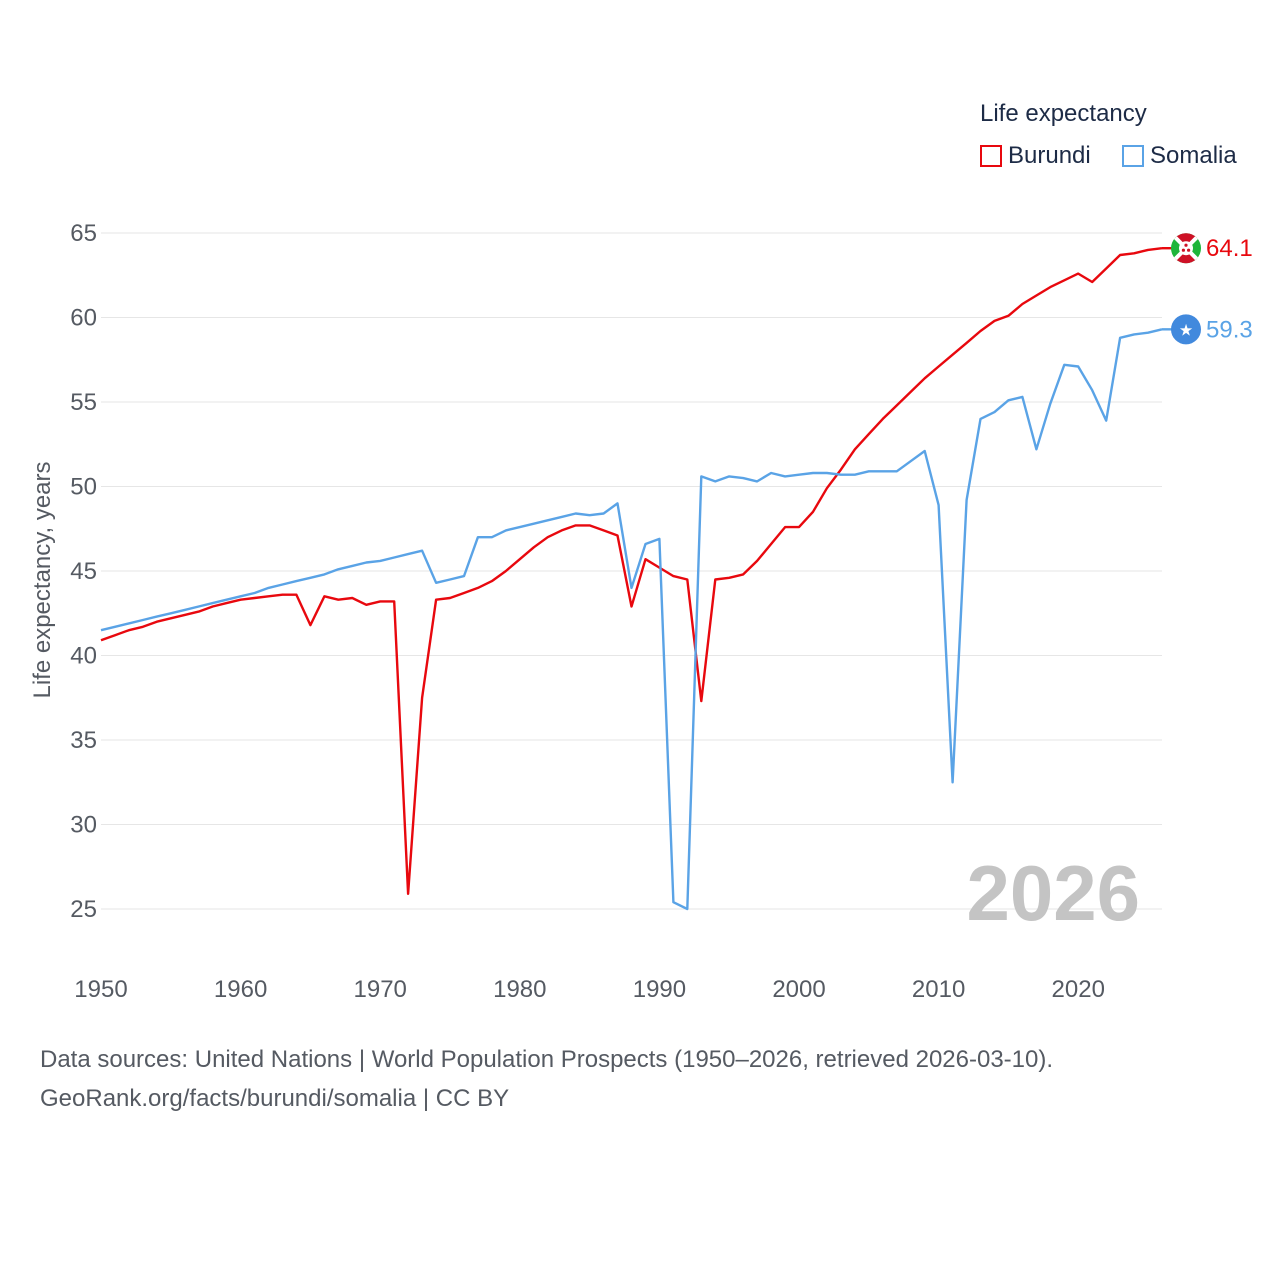 Image resolution: width=1280 pixels, height=1280 pixels. Describe the element at coordinates (1078, 989) in the screenshot. I see `x-tick-label: 2020` at that location.